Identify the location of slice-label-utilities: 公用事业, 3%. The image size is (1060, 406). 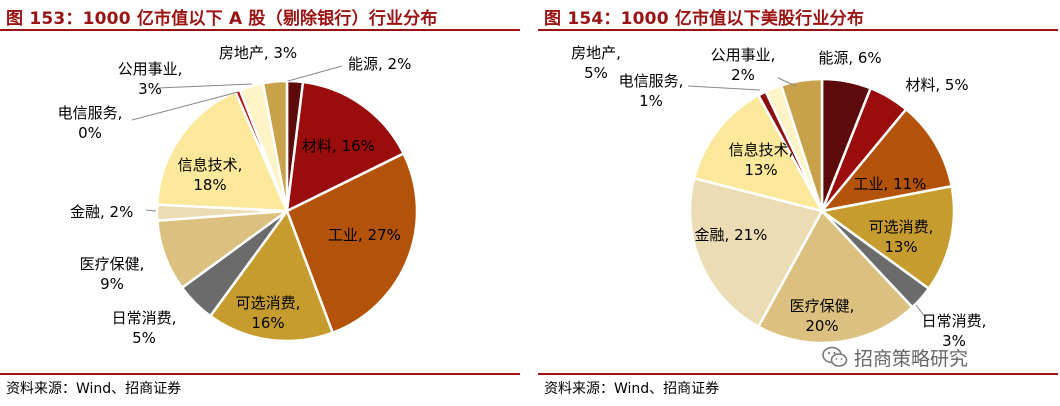
(150, 79).